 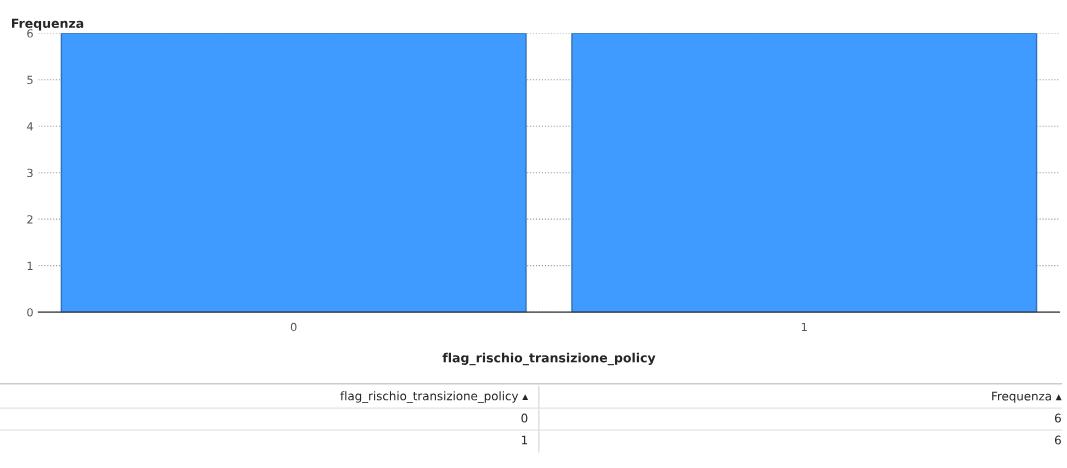 I want to click on y-tick-label: 6, so click(x=30, y=33).